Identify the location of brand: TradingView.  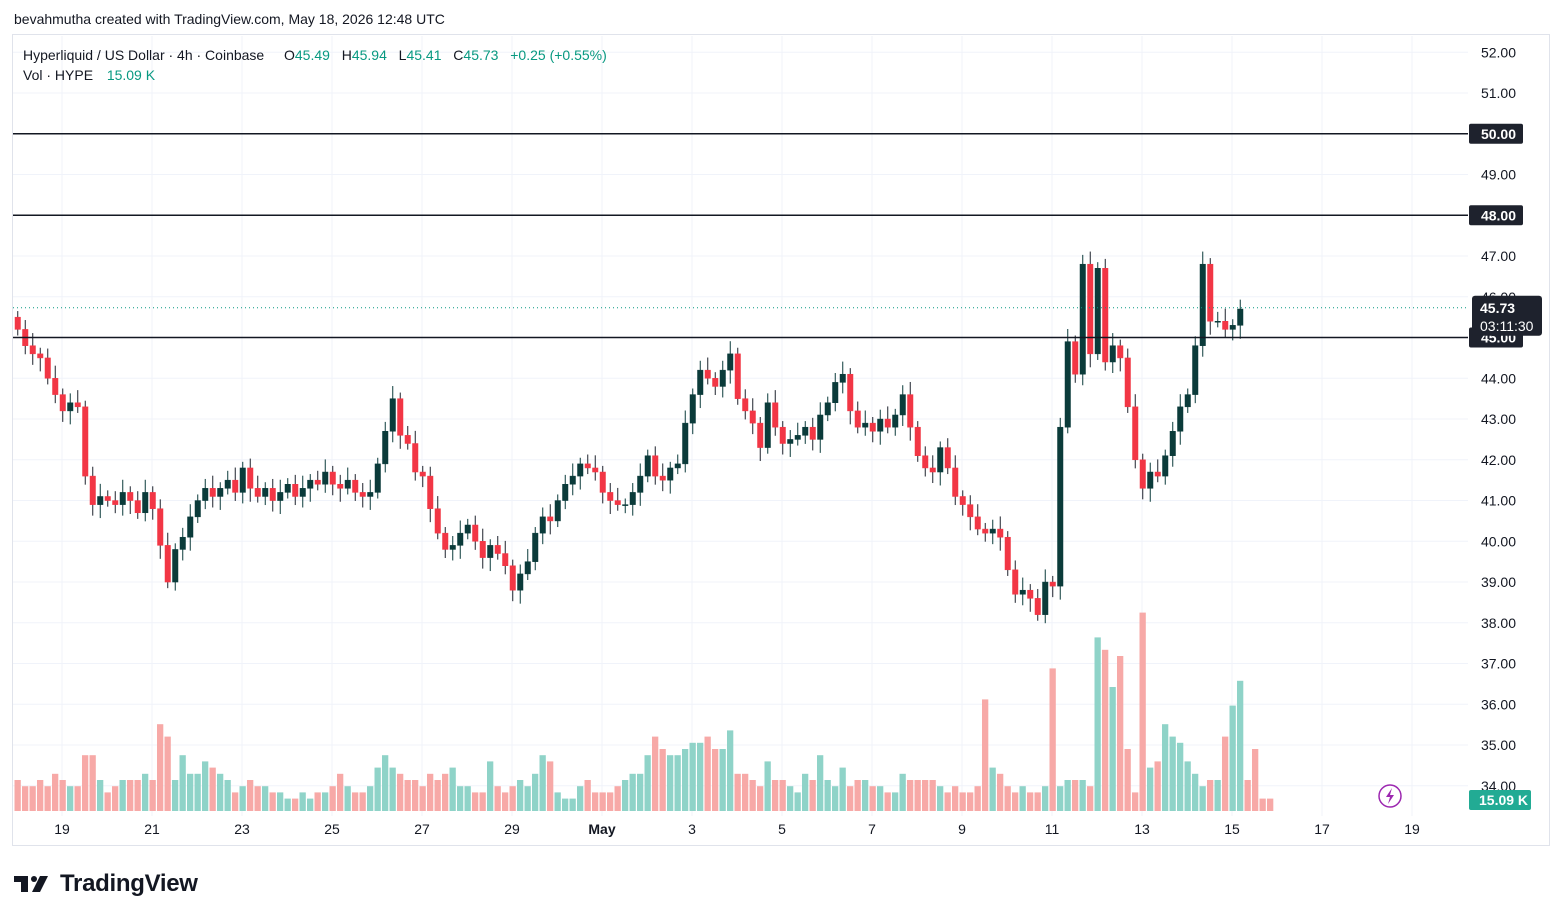
(106, 884).